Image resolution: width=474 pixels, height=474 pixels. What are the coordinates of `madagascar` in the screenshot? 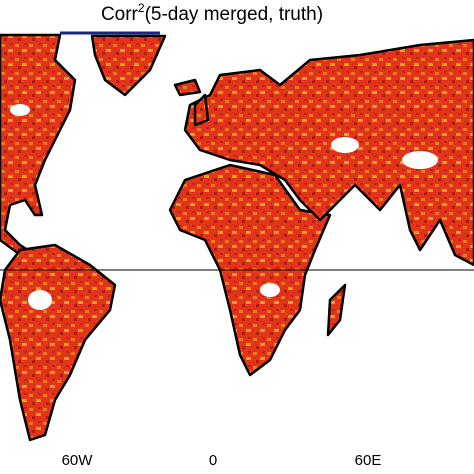 It's located at (336, 310).